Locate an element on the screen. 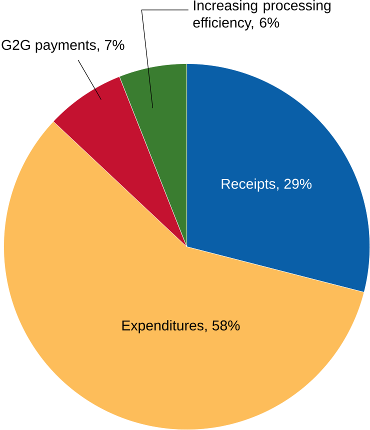  slice-label: Expenditures, 58% is located at coordinates (181, 327).